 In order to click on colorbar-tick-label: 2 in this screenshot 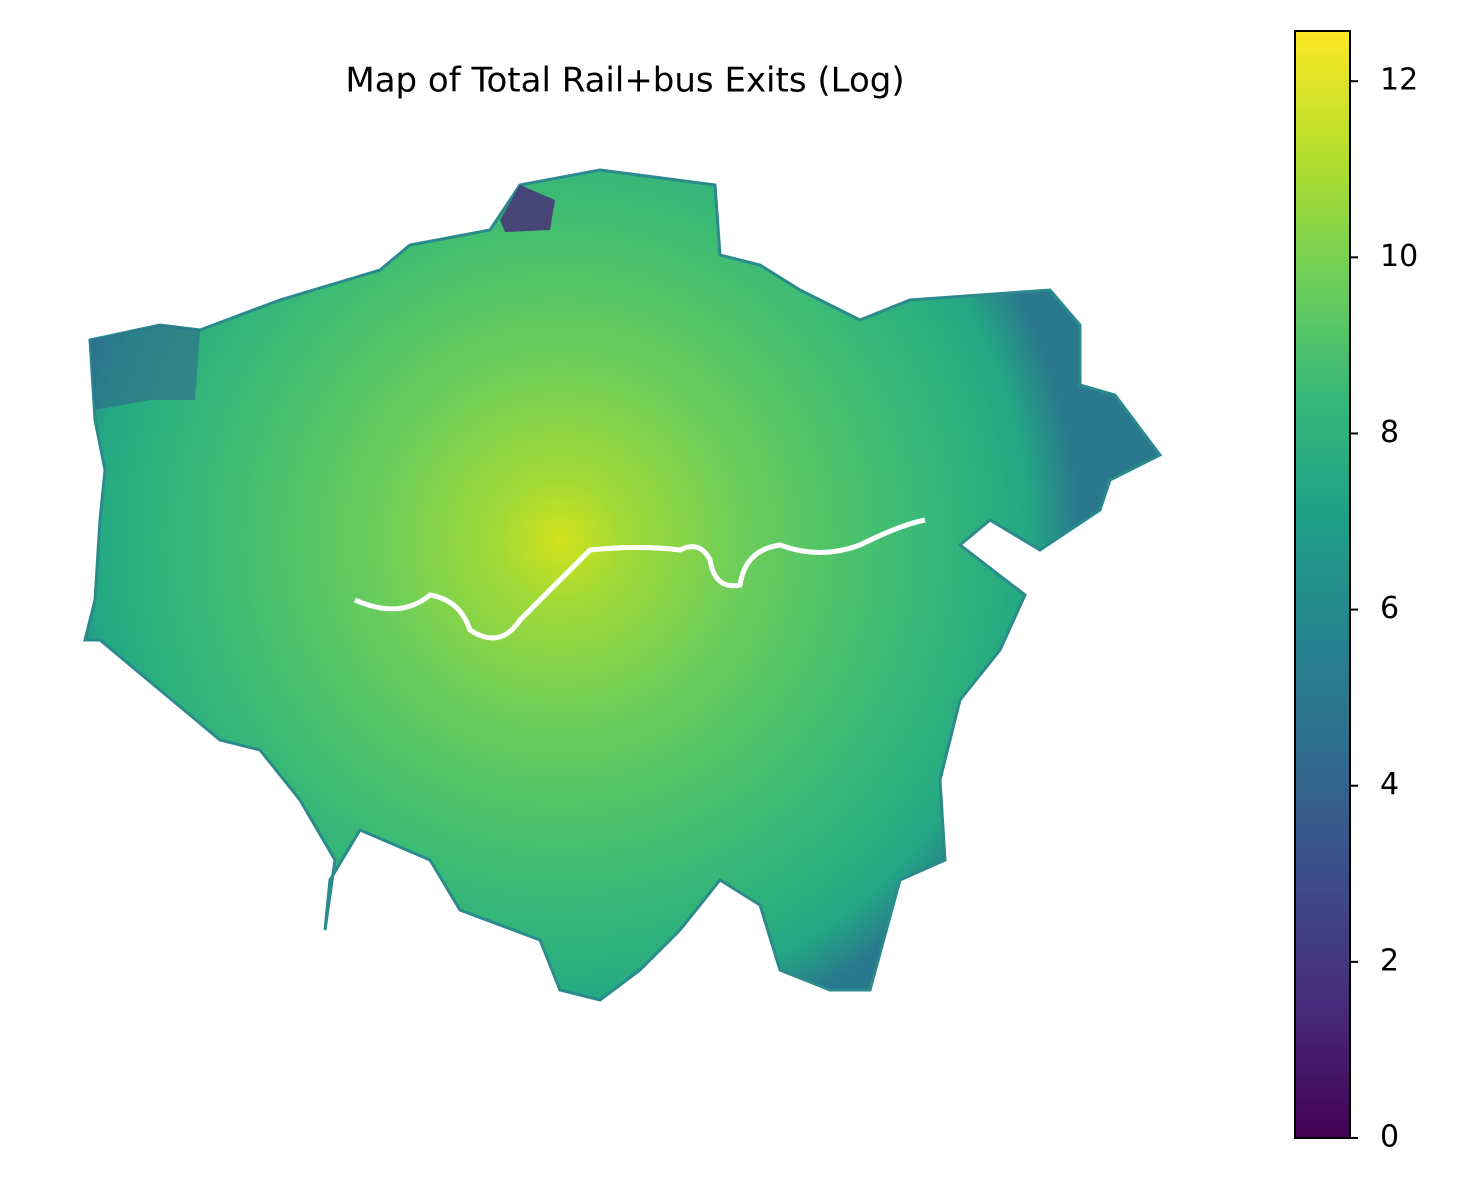, I will do `click(1389, 960)`.